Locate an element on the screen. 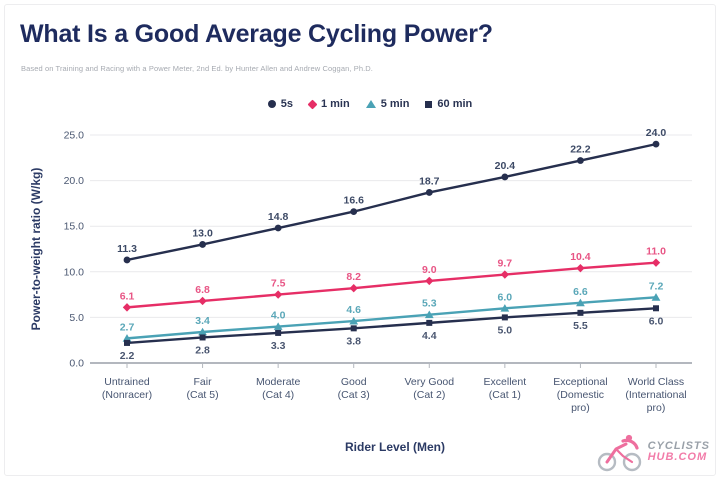  svg-text: 9.0 is located at coordinates (429, 270).